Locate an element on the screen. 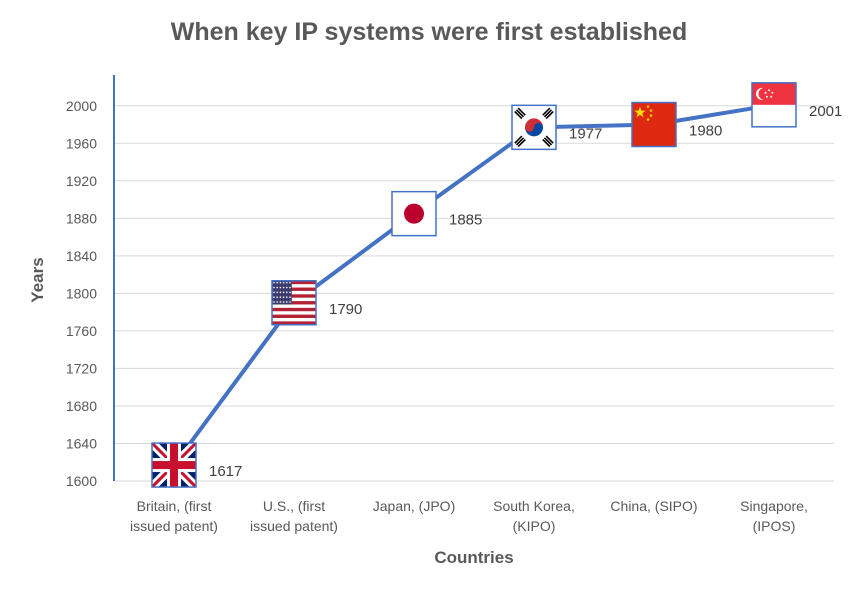  x-tick-label: U.S., (first issued patent) is located at coordinates (294, 516).